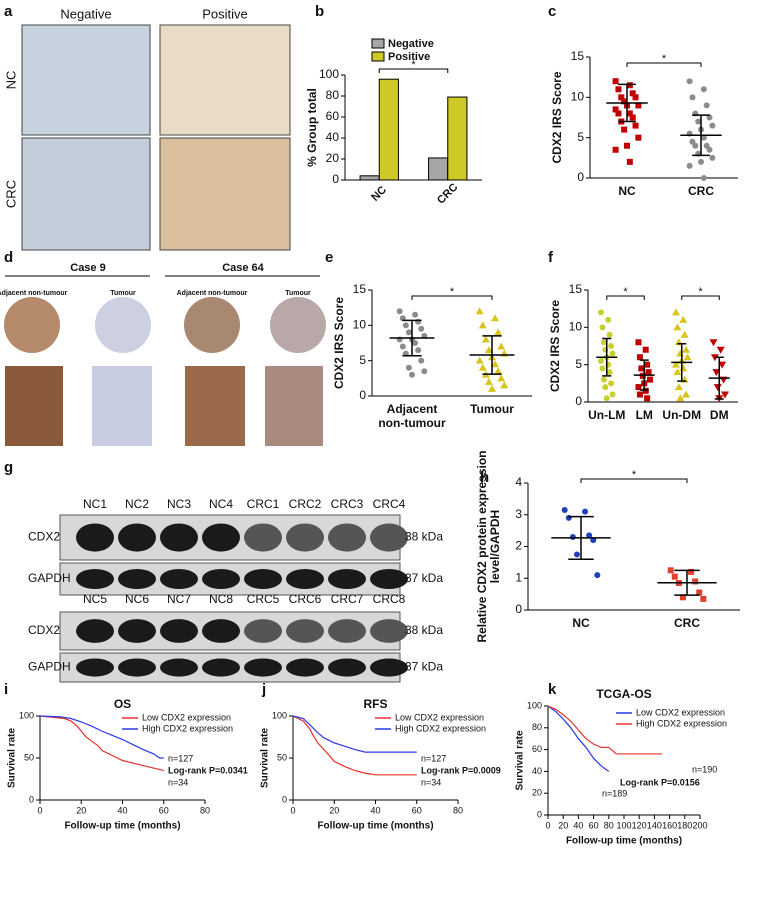  I want to click on y-tick-label: 40, so click(333, 137).